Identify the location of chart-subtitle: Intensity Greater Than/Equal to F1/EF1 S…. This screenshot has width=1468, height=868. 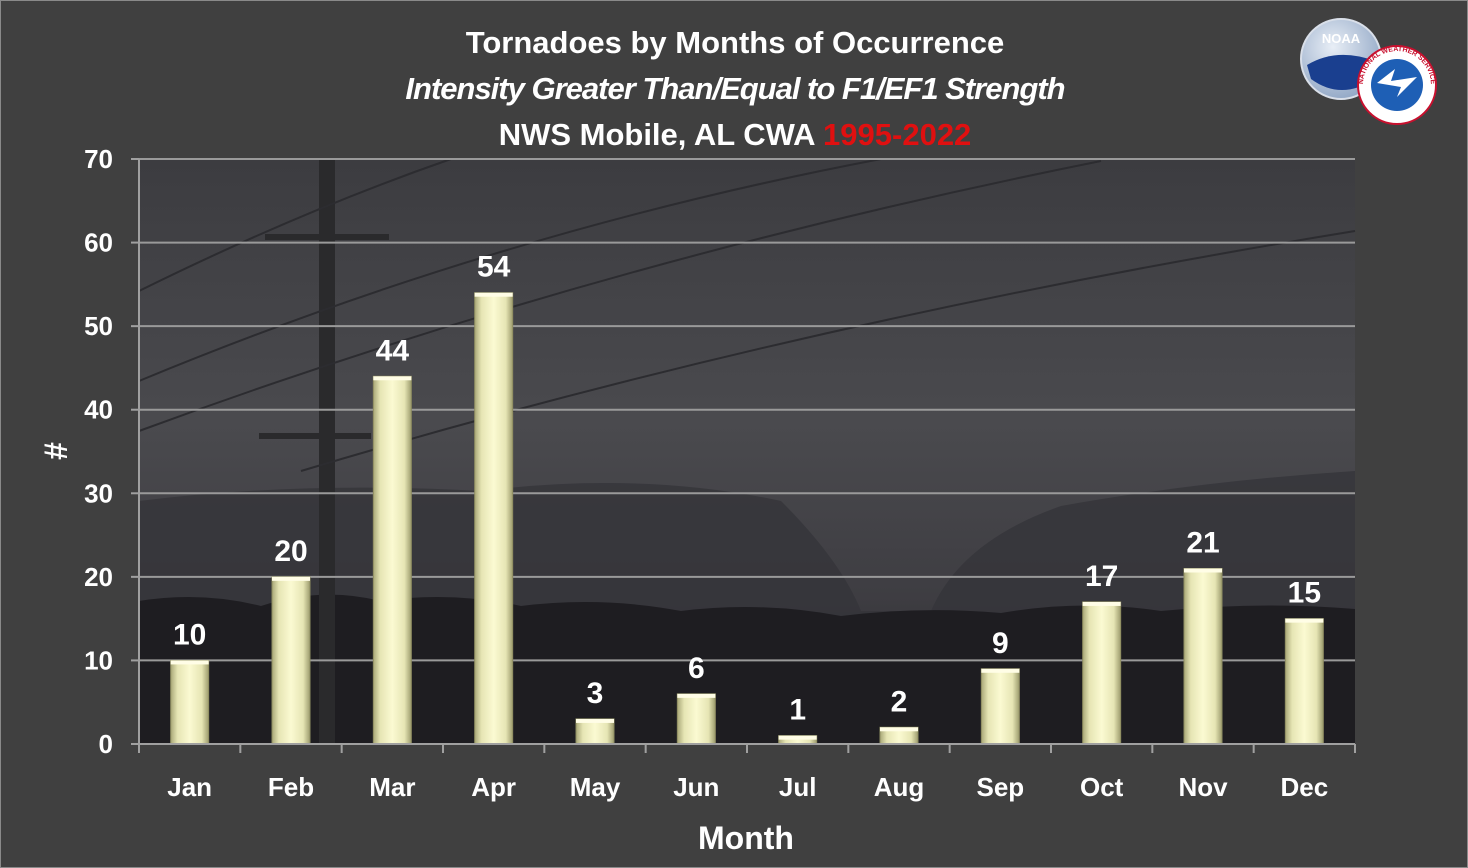
(735, 88).